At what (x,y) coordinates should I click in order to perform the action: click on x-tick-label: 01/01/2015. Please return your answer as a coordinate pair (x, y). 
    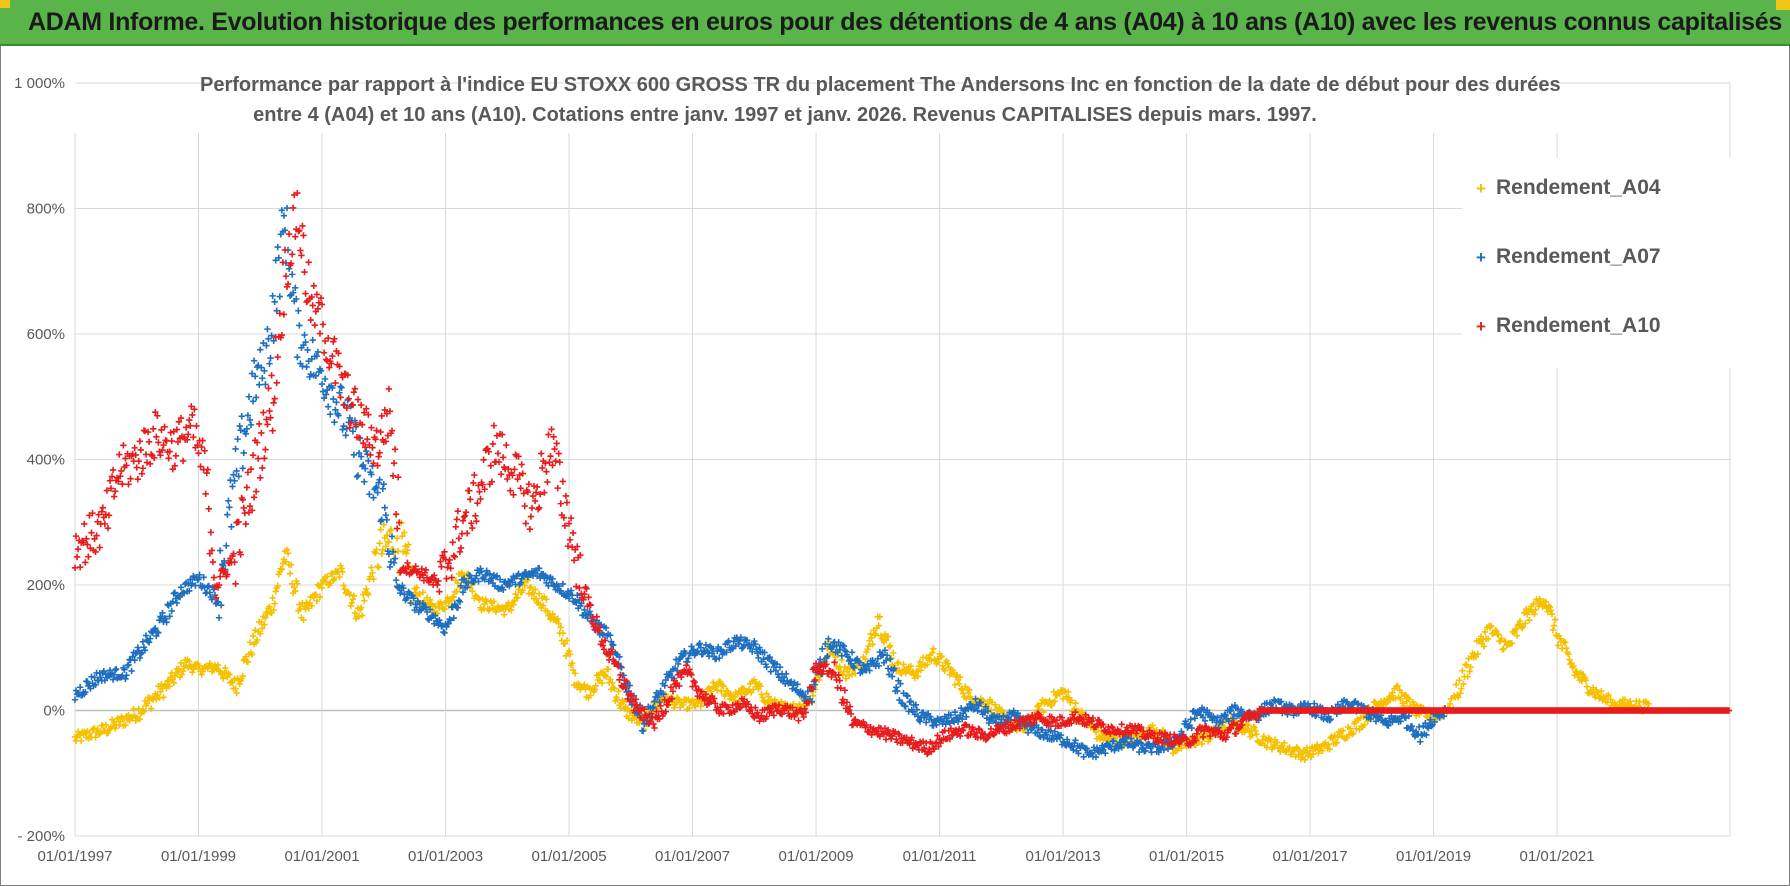
    Looking at the image, I should click on (1186, 856).